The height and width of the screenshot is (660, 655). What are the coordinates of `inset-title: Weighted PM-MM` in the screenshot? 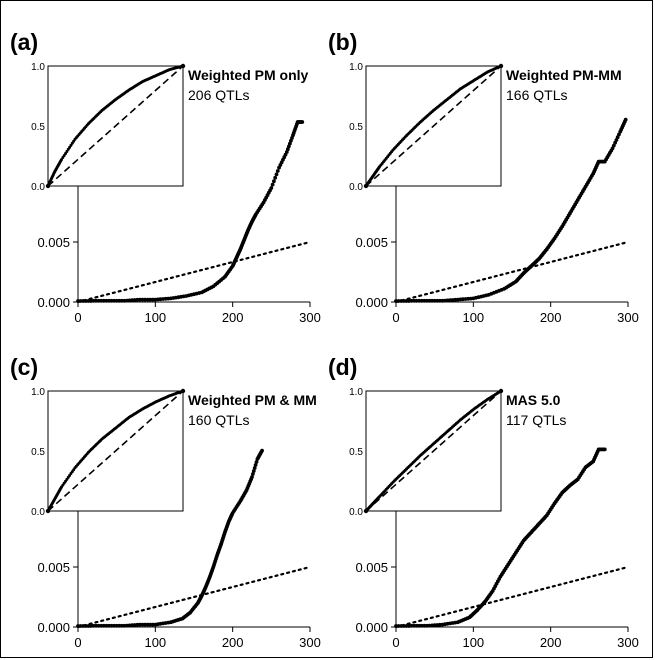 It's located at (564, 75).